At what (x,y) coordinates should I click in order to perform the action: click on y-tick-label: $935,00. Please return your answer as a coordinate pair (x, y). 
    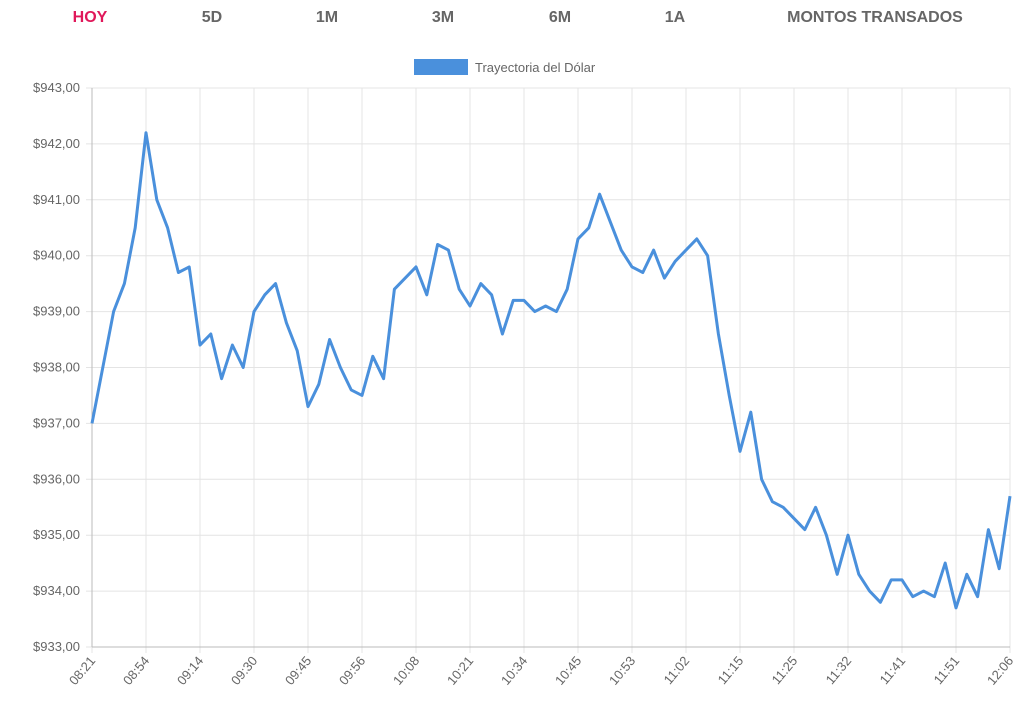
    Looking at the image, I should click on (56, 534).